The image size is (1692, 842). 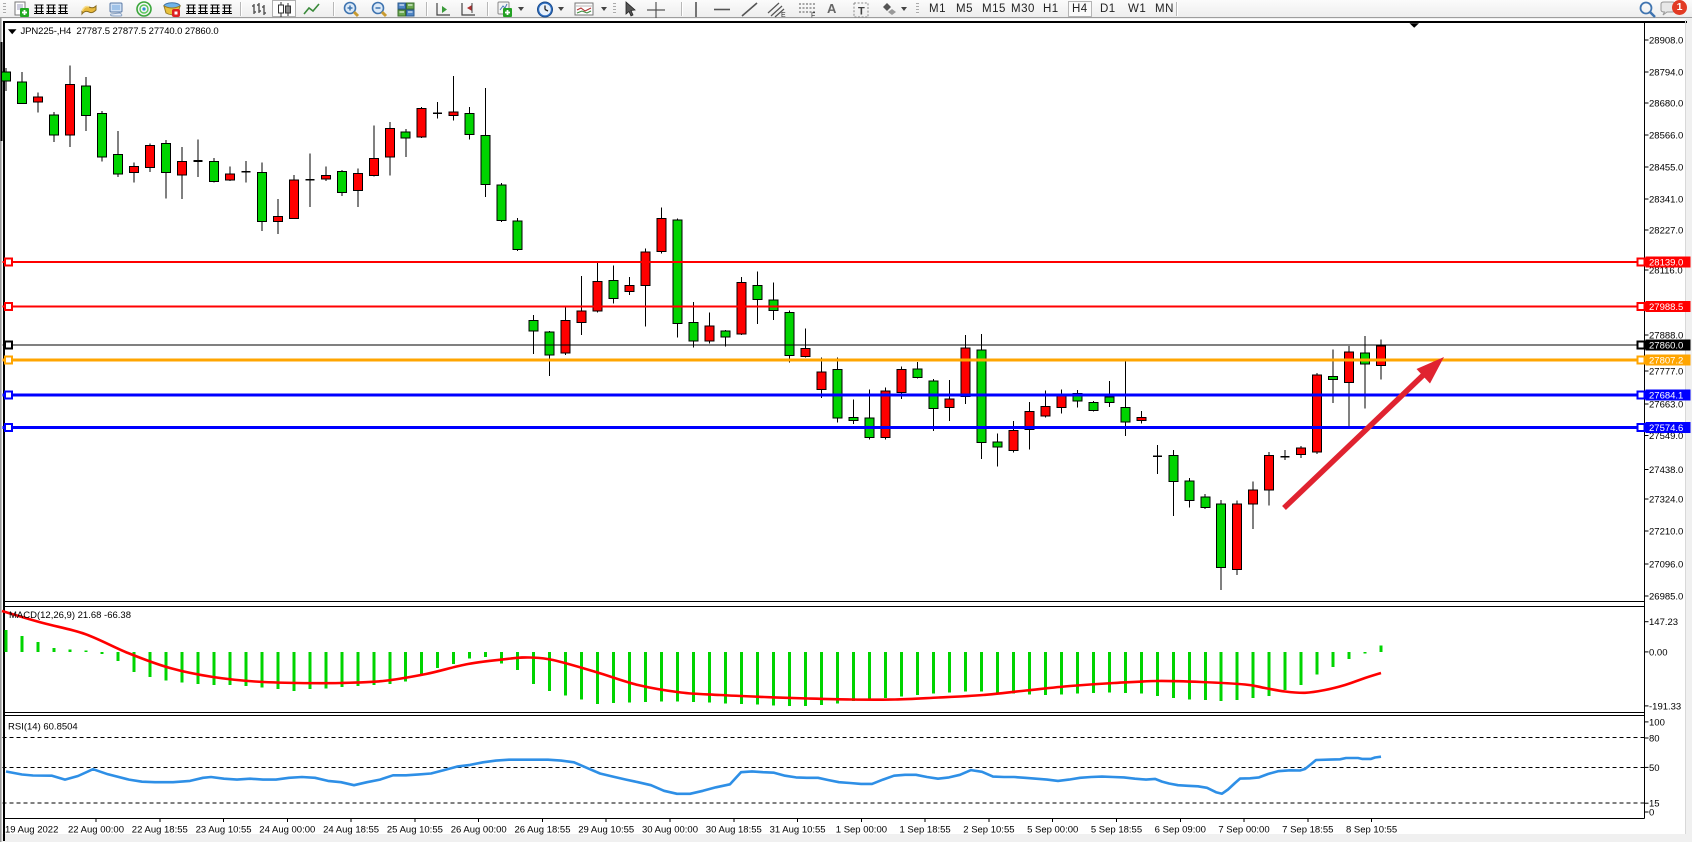 What do you see at coordinates (287, 830) in the screenshot?
I see `svg-text: 24 Aug 00:00` at bounding box center [287, 830].